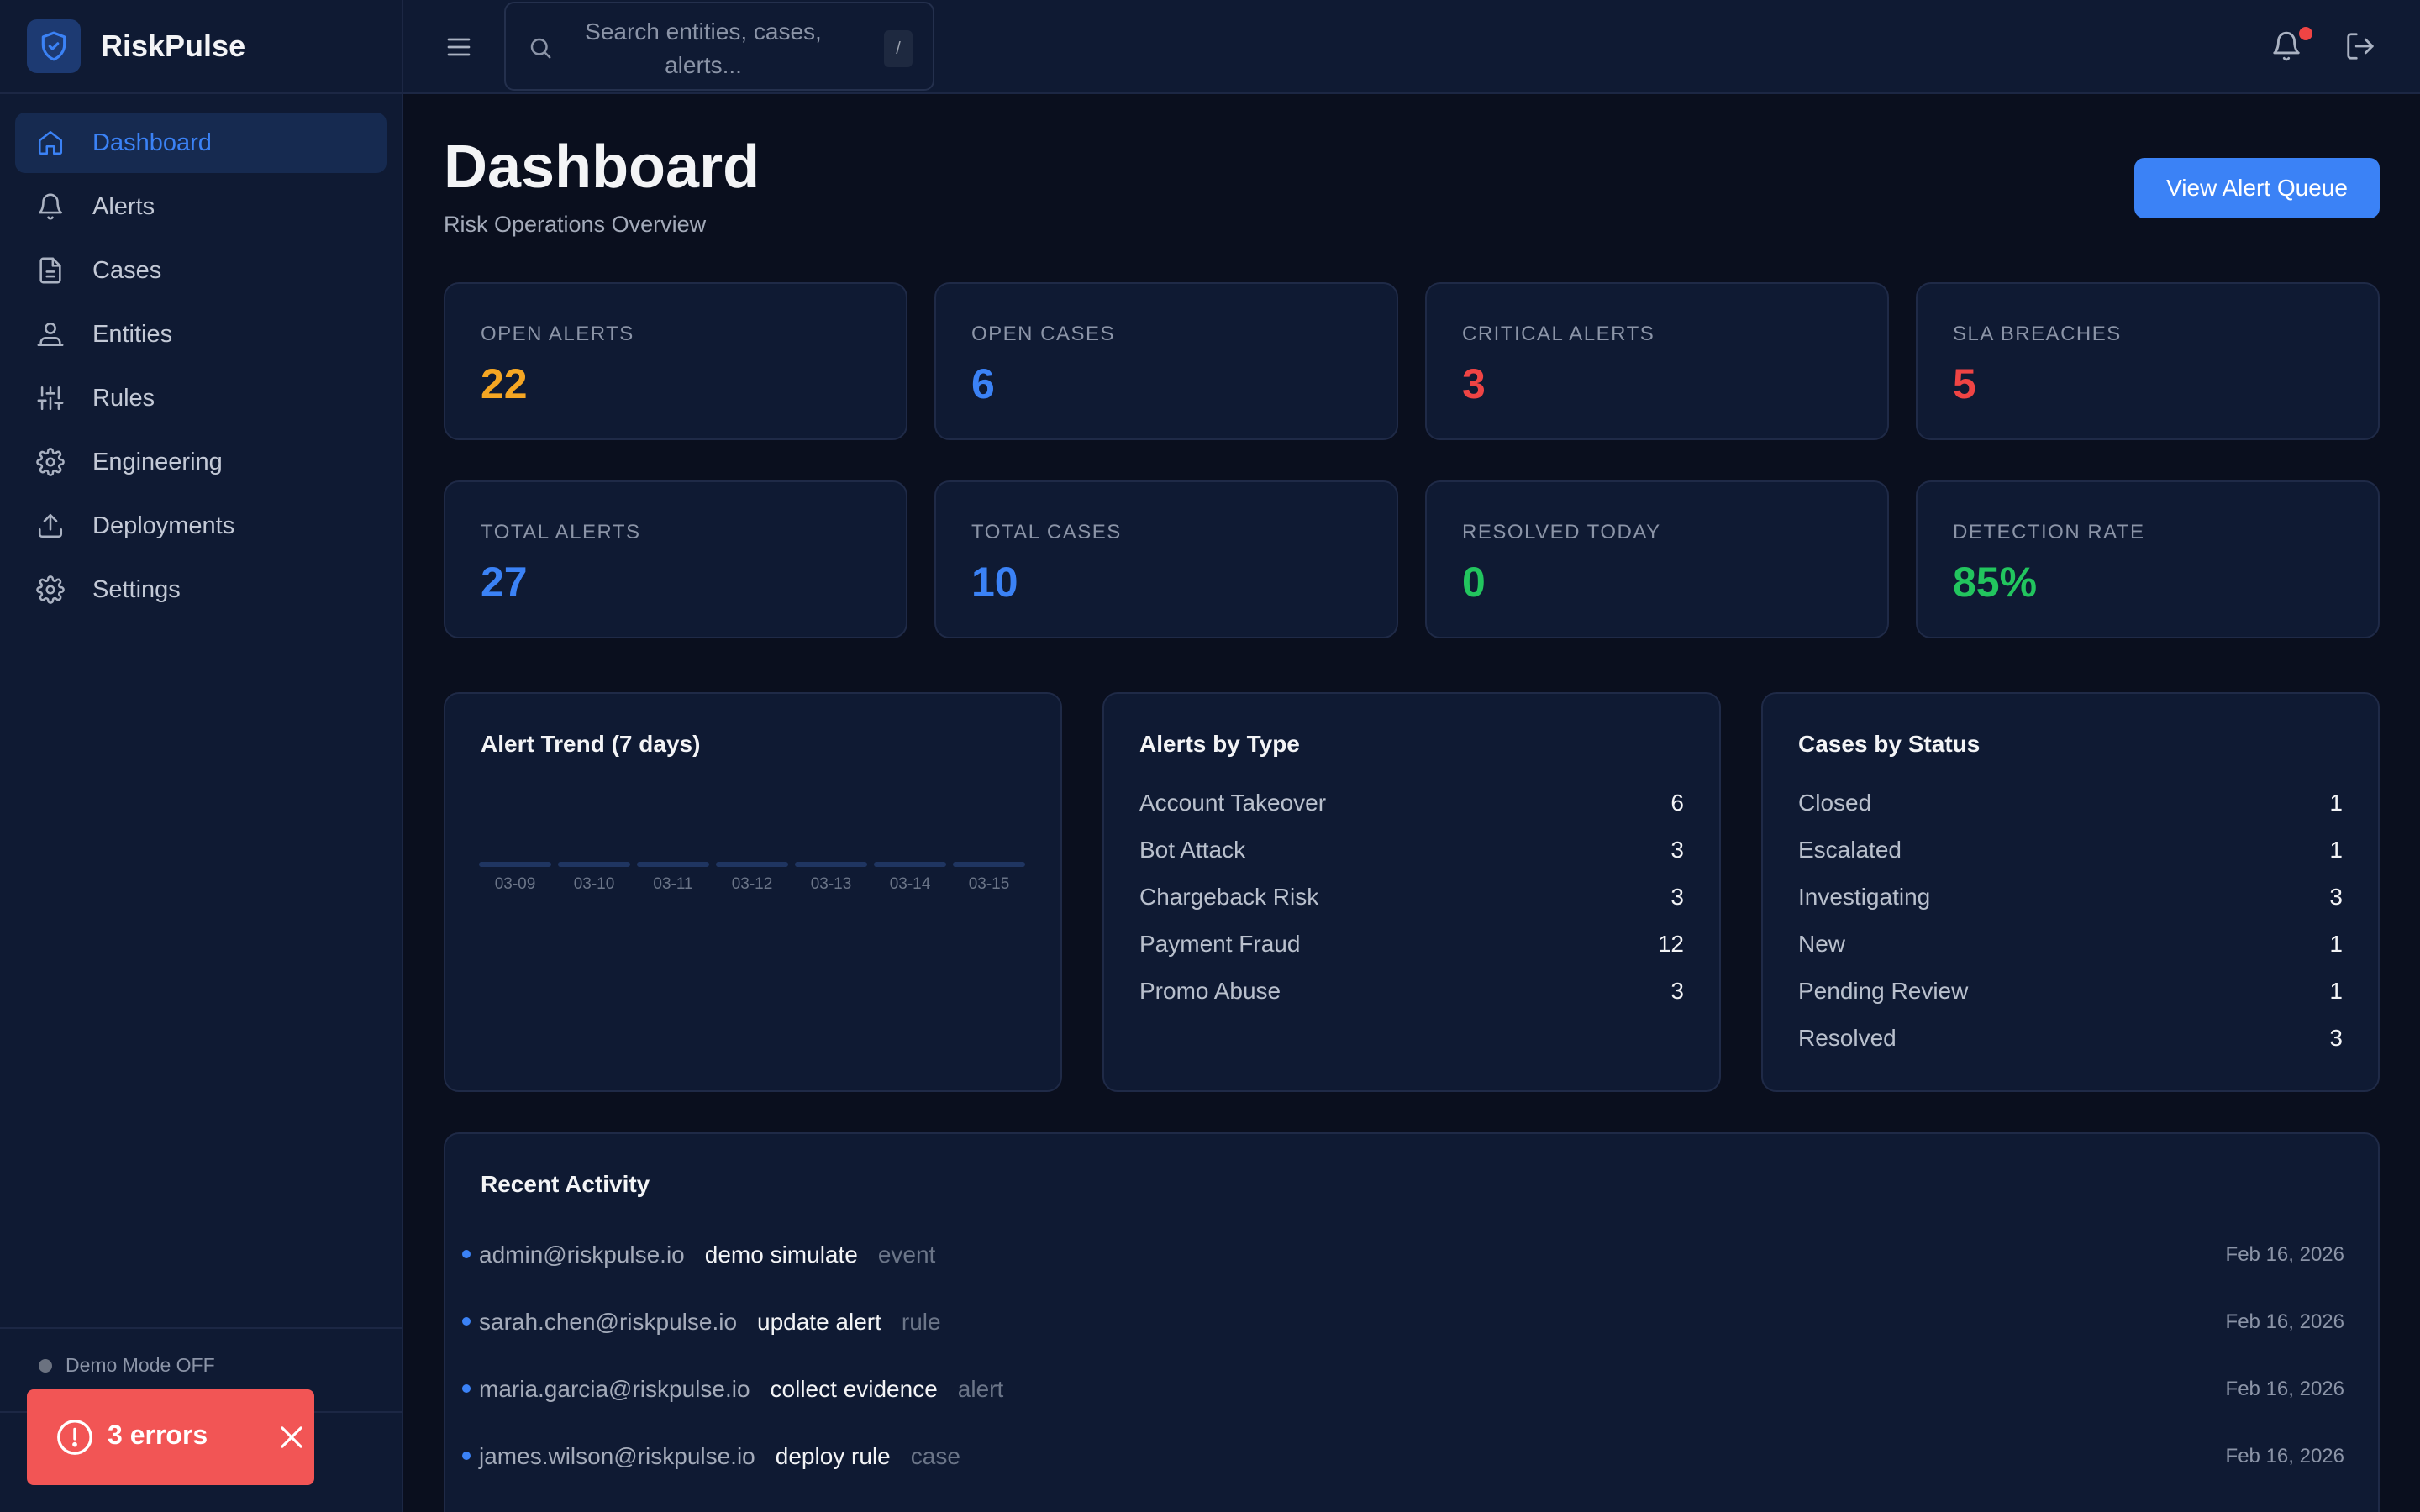 The image size is (2420, 1512). Describe the element at coordinates (1864, 897) in the screenshot. I see `item-label: Investigating` at that location.